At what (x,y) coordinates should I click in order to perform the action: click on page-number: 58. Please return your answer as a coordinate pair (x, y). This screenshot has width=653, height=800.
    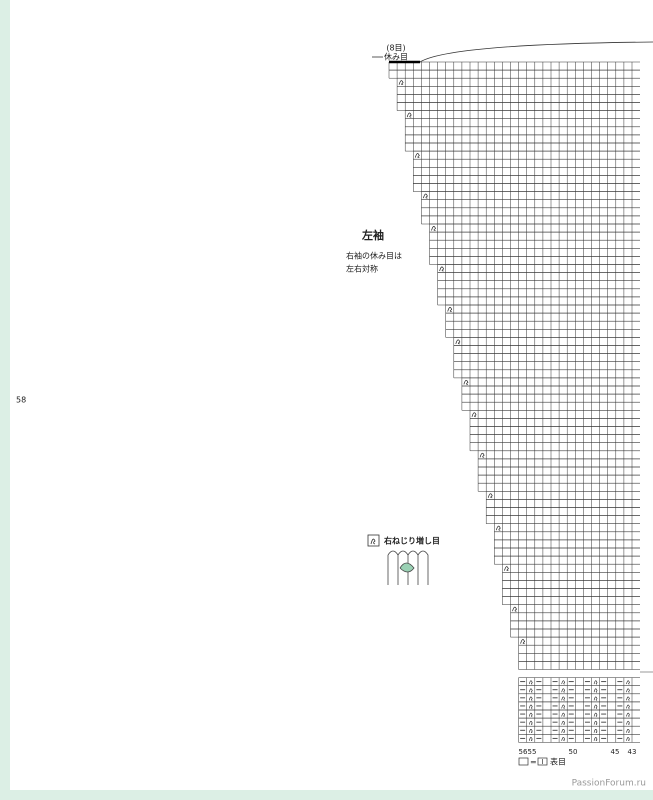
    Looking at the image, I should click on (21, 400).